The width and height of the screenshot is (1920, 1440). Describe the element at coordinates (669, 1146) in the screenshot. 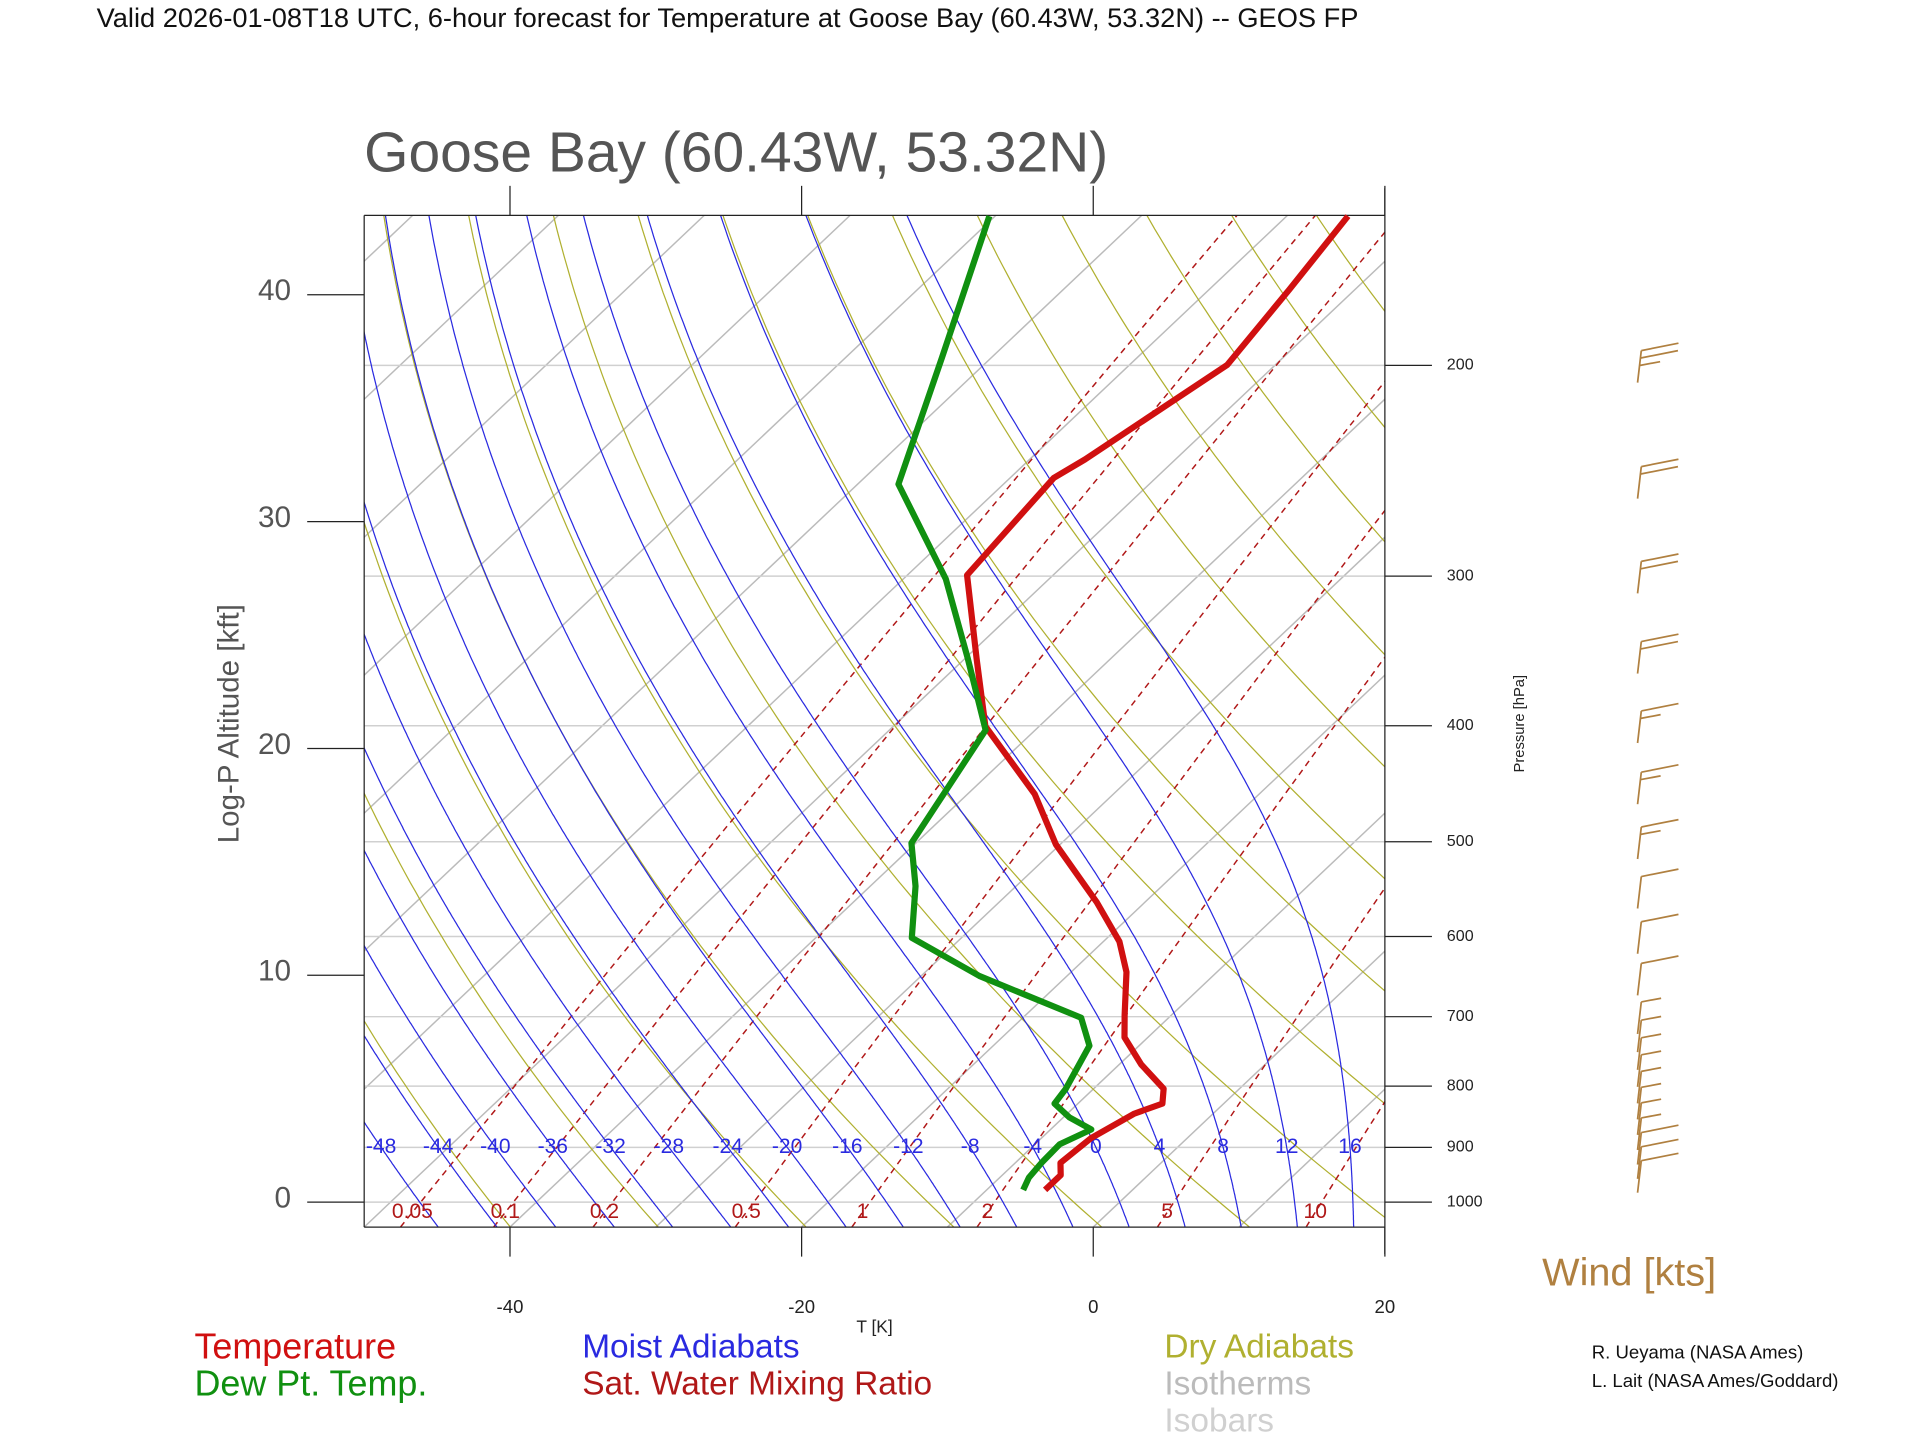

I see `moist-adiabat-label: -28` at that location.